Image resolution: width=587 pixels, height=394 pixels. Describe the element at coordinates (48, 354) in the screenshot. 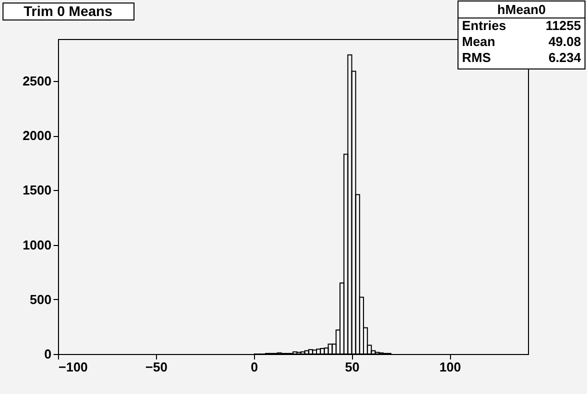

I see `y-tick-label: 0` at that location.